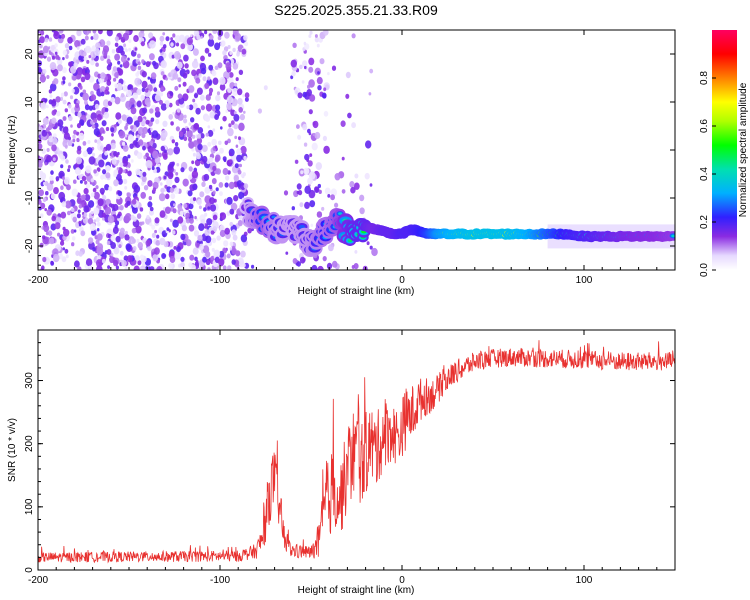  Describe the element at coordinates (29, 54) in the screenshot. I see `y-tick-label: 20` at that location.